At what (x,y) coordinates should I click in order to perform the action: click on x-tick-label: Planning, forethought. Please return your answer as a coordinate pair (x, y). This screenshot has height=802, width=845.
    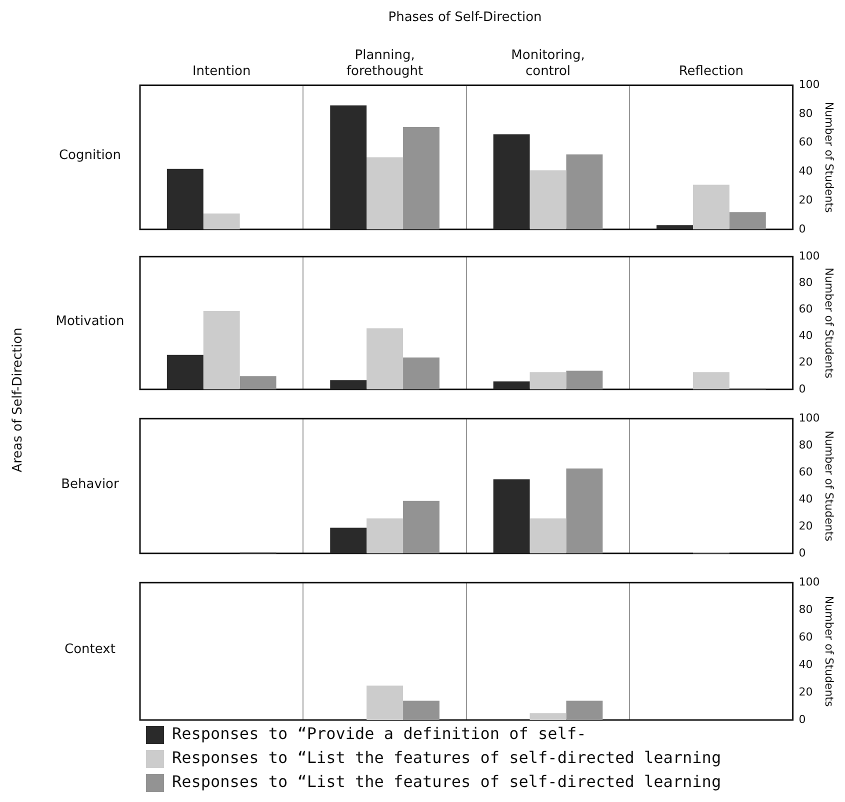
    Looking at the image, I should click on (385, 63).